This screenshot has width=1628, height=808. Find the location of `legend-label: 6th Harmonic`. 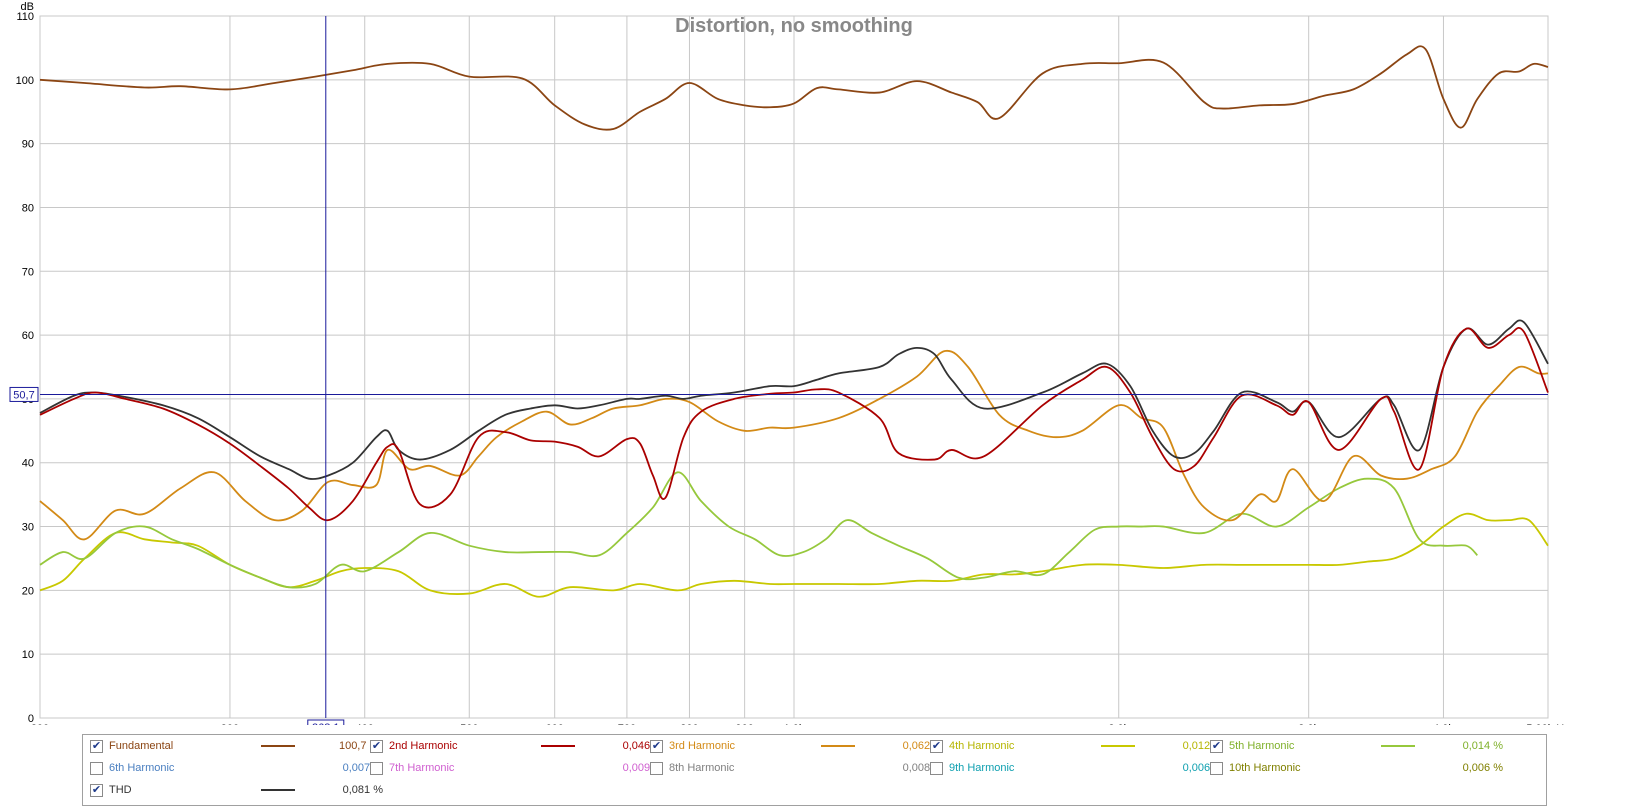

legend-label: 6th Harmonic is located at coordinates (142, 768).